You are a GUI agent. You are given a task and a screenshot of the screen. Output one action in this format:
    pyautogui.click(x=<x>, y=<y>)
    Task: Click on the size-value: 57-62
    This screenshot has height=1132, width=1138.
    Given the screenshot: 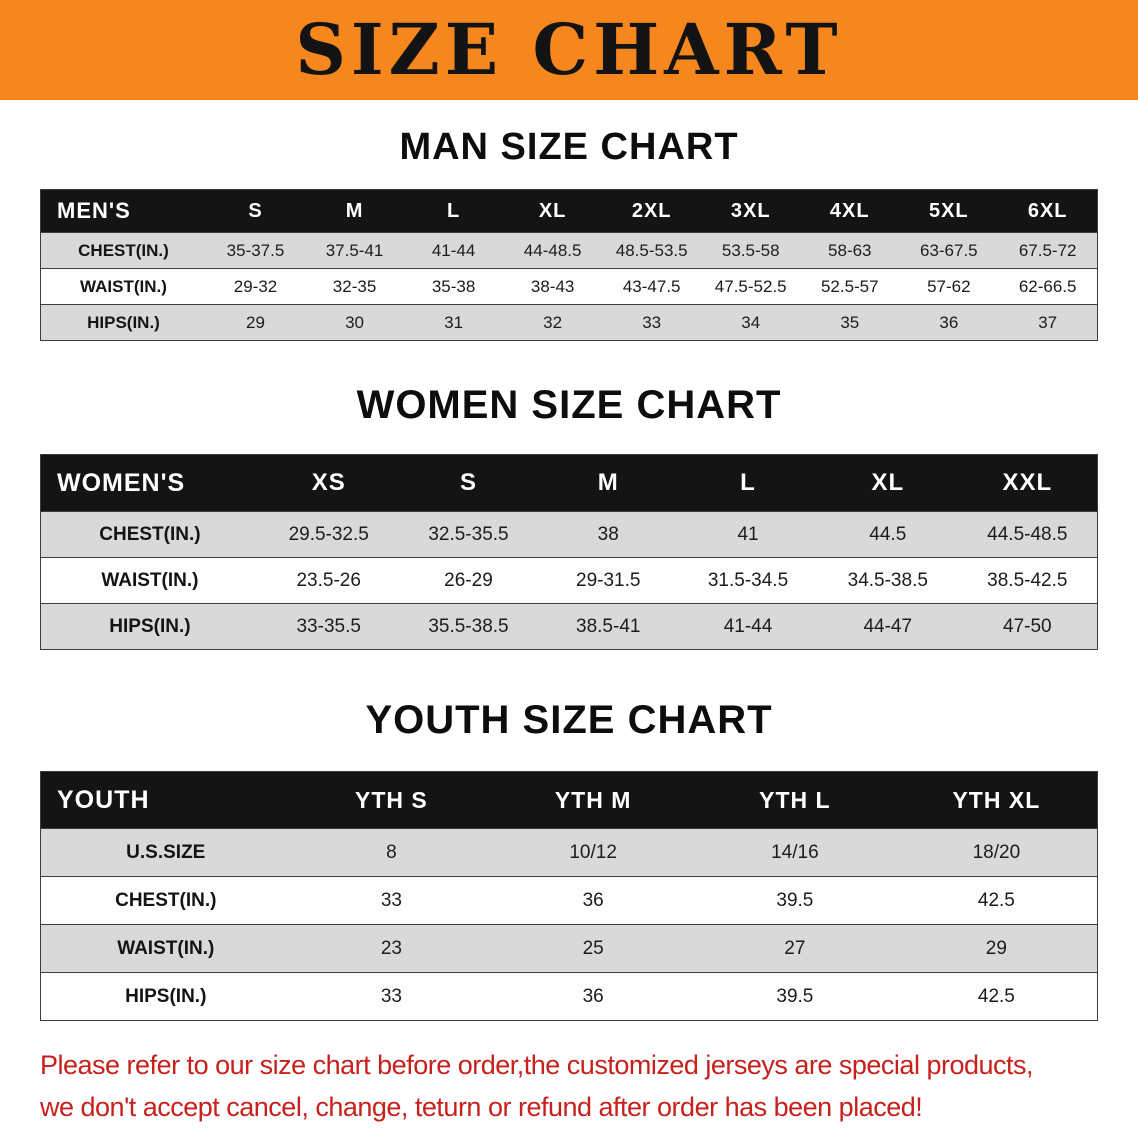 What is the action you would take?
    pyautogui.click(x=949, y=286)
    